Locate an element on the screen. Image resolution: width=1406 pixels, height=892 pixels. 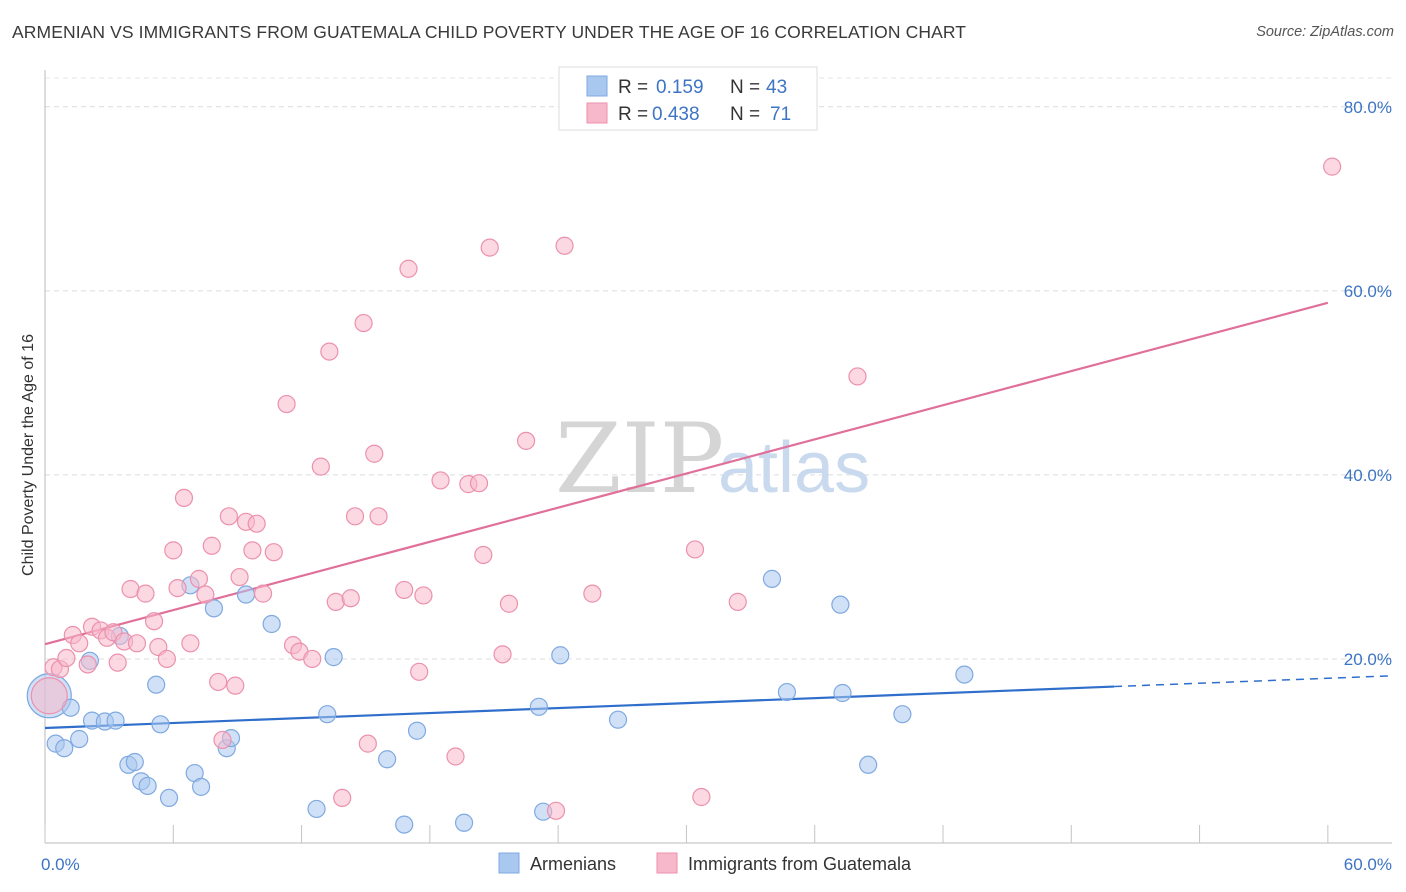
legend-n-value-1: 43 is located at coordinates (776, 87).